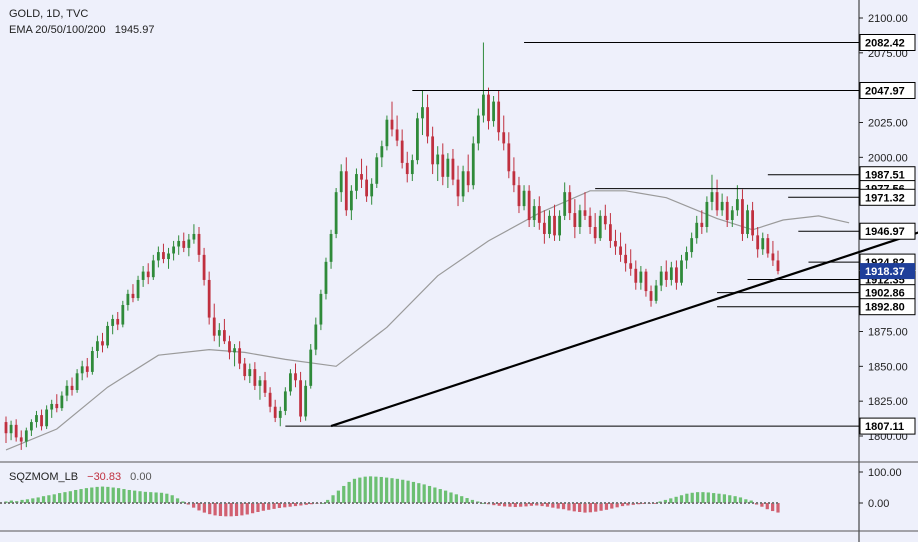 This screenshot has width=918, height=542. What do you see at coordinates (888, 402) in the screenshot?
I see `price-tick-label: 1825.00` at bounding box center [888, 402].